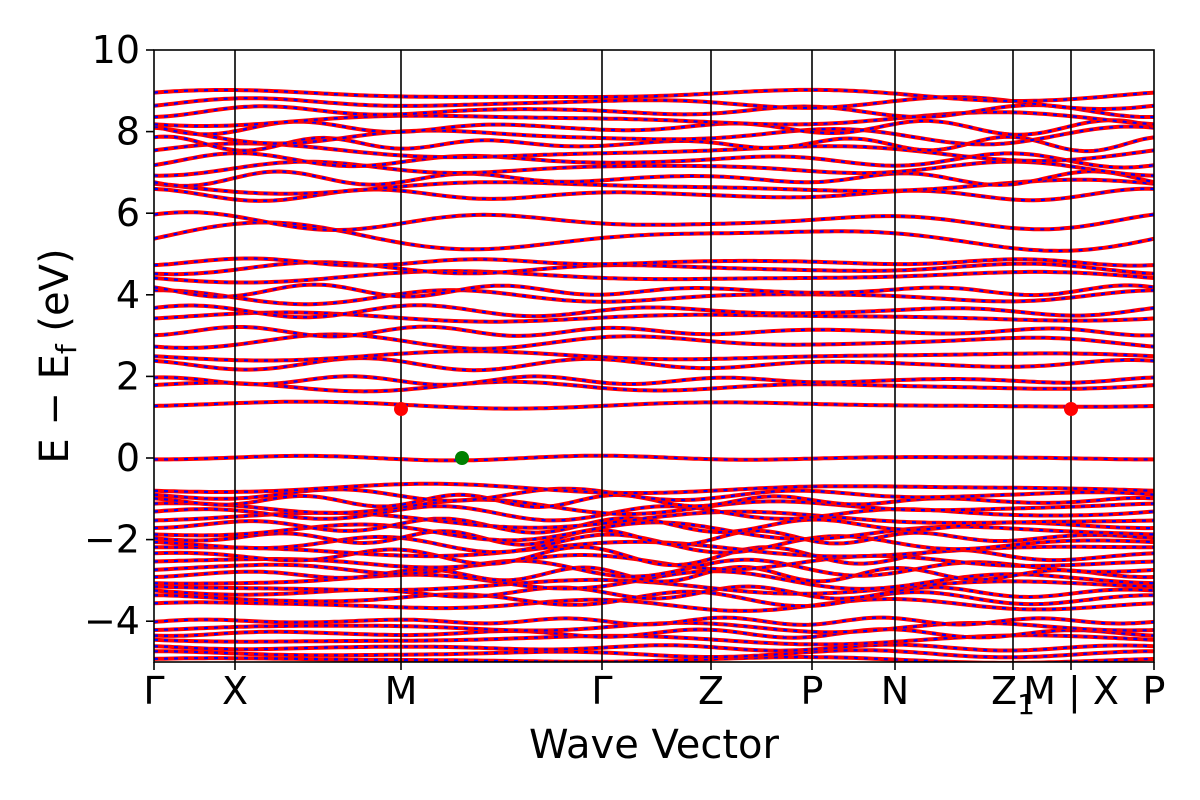 The image size is (1200, 800). What do you see at coordinates (112, 621) in the screenshot?
I see `y-tick-label: −4` at bounding box center [112, 621].